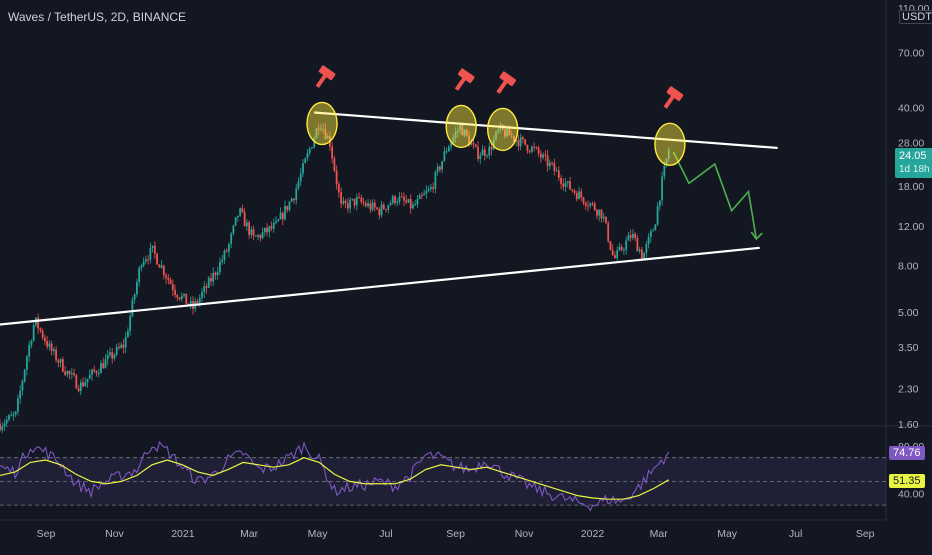 Image resolution: width=932 pixels, height=555 pixels. Describe the element at coordinates (659, 534) in the screenshot. I see `x-tick-label: Mar` at that location.